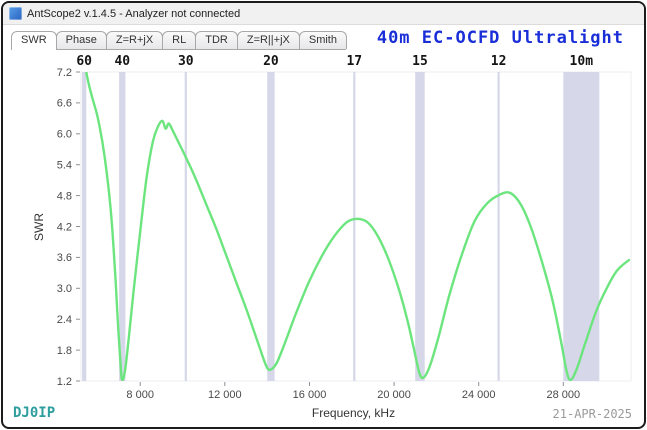 The image size is (647, 430). What do you see at coordinates (134, 40) in the screenshot?
I see `tab-z-r-jx: Z=R+jX` at bounding box center [134, 40].